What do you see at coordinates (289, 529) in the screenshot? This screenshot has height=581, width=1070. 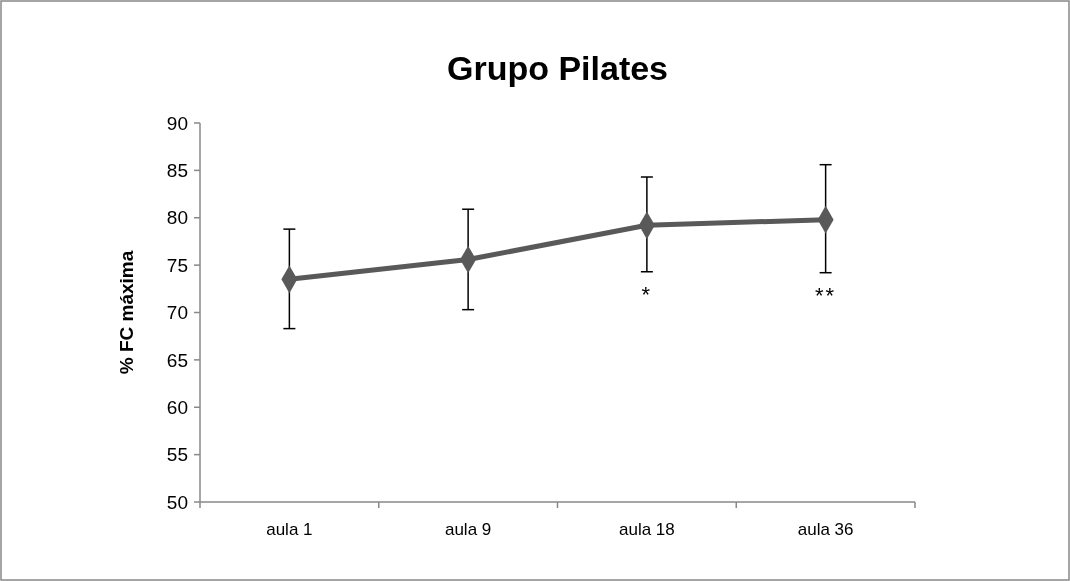 I see `x-tick-label: aula 1` at bounding box center [289, 529].